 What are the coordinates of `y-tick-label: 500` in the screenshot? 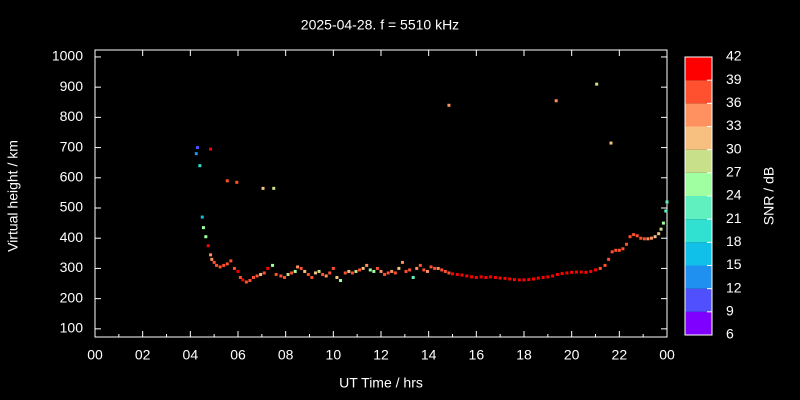 It's located at (72, 207).